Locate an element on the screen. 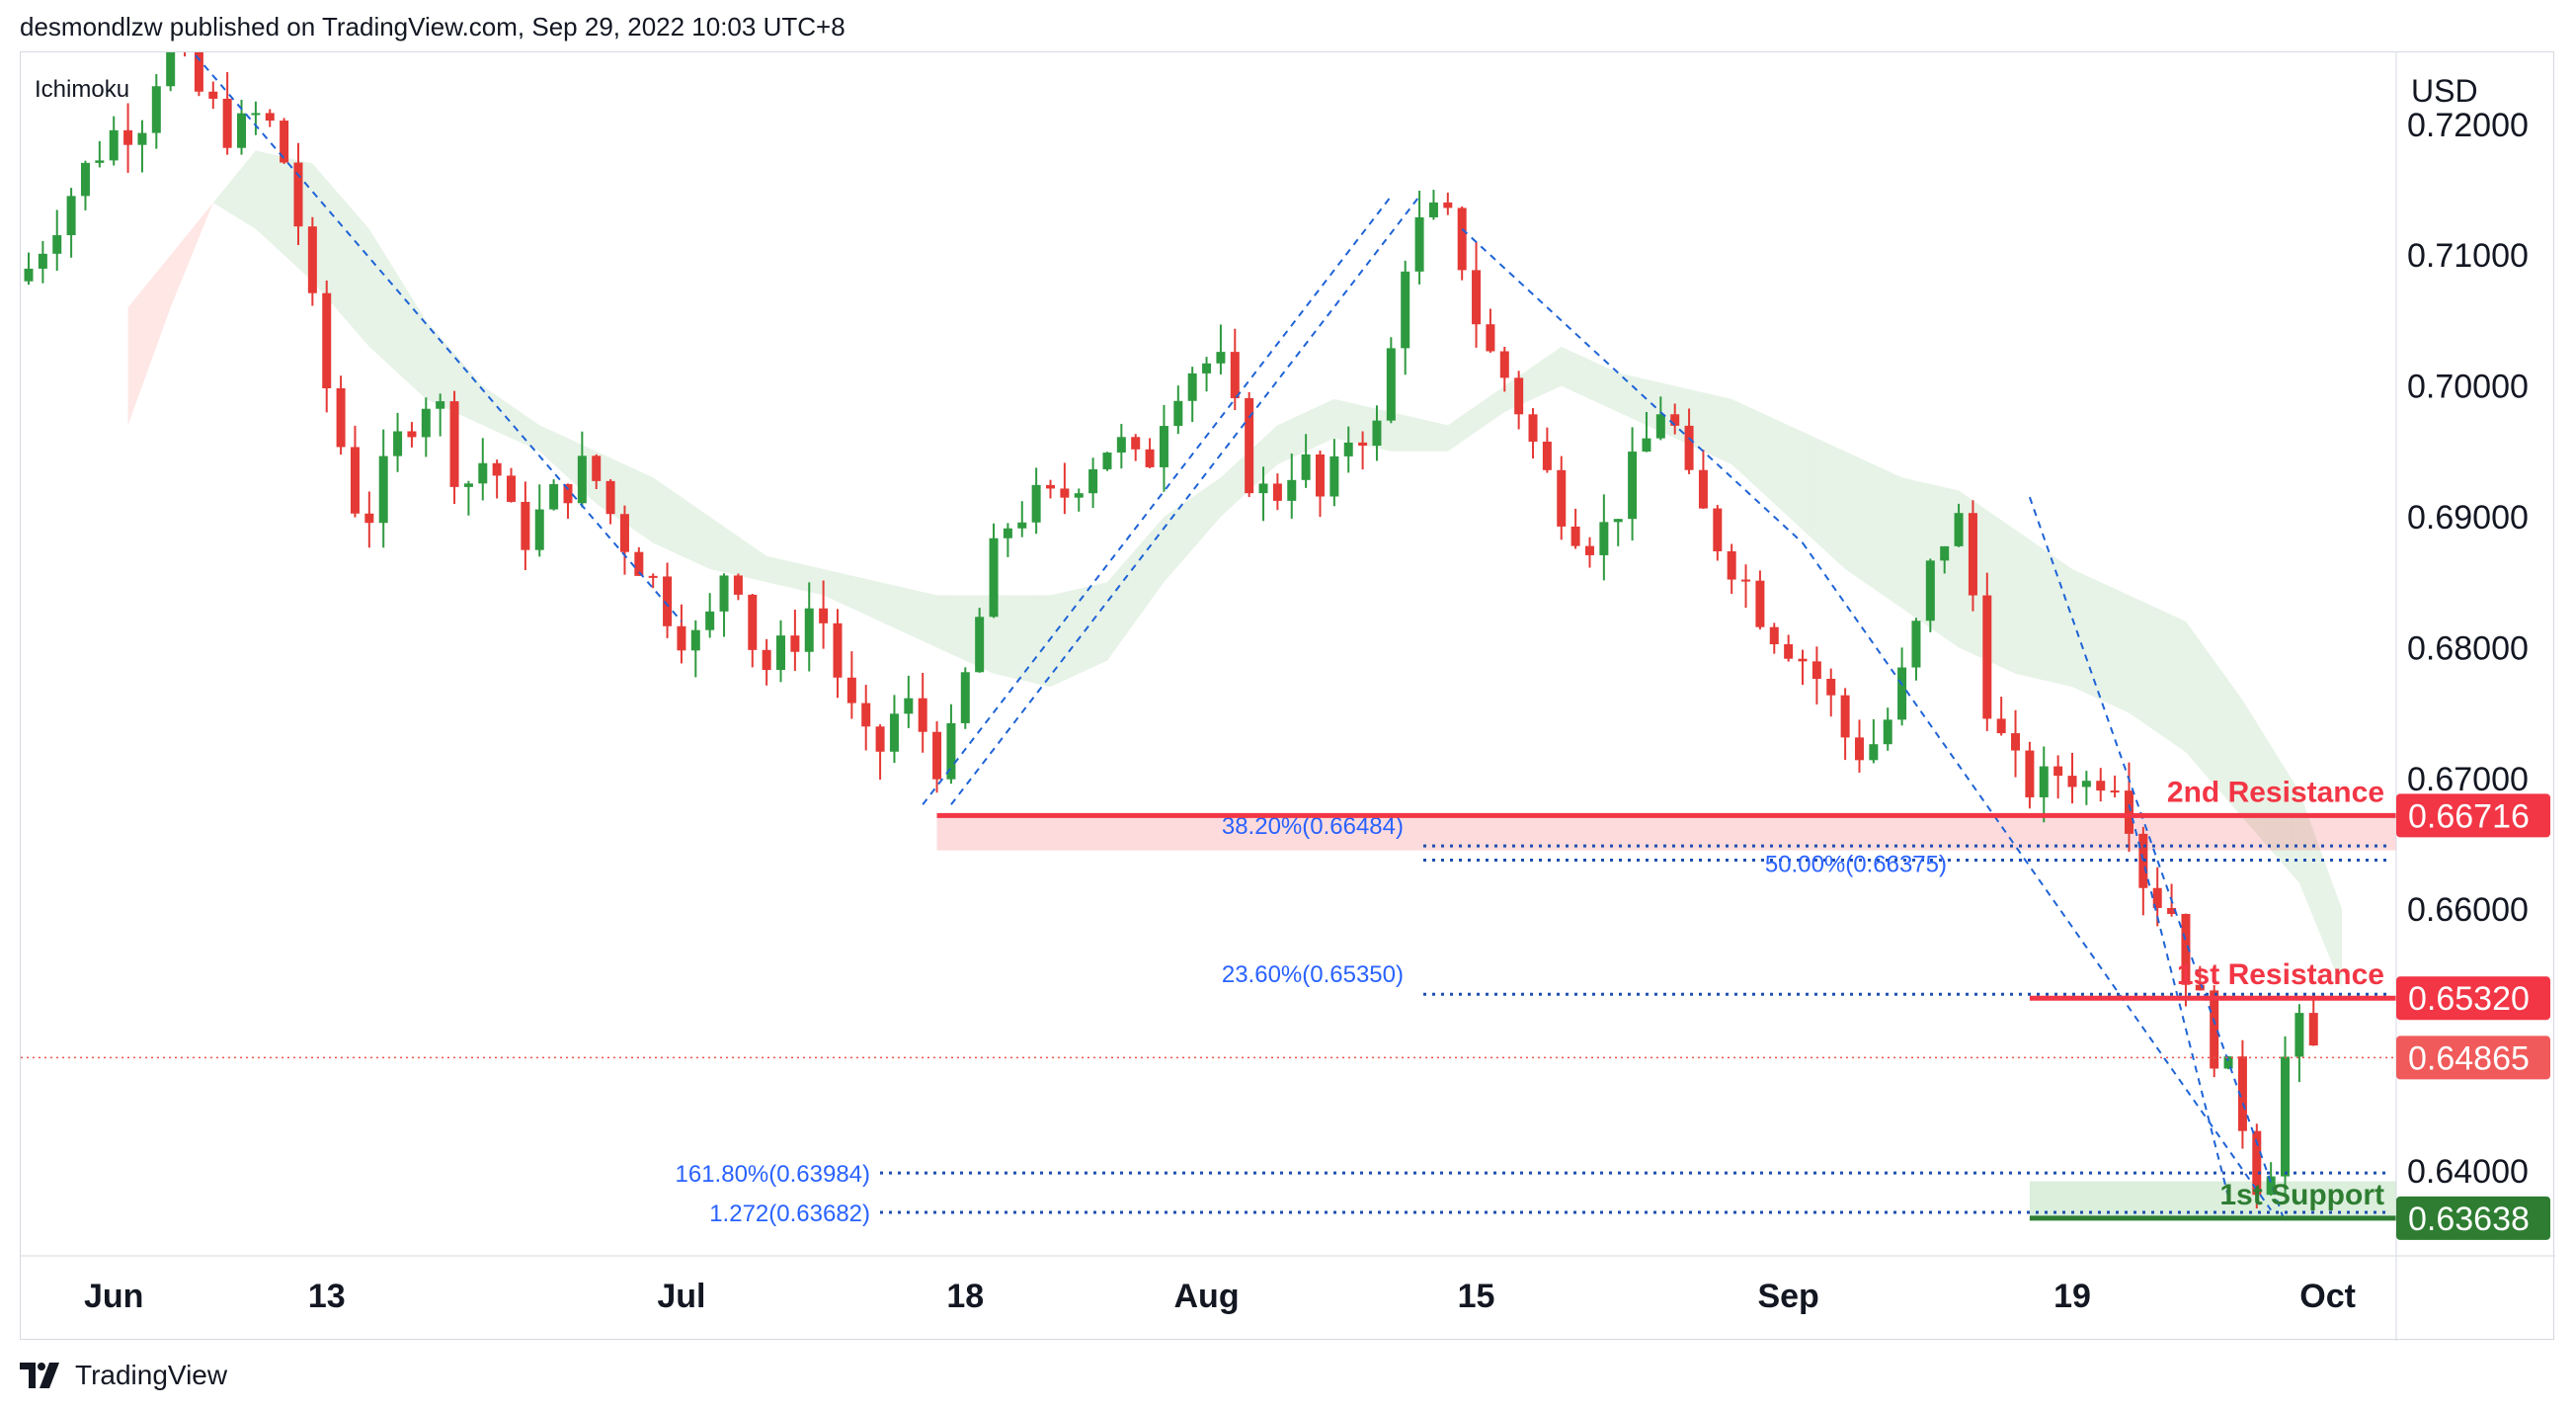  resistance-1-price-badge: 0.65320 is located at coordinates (2473, 998).